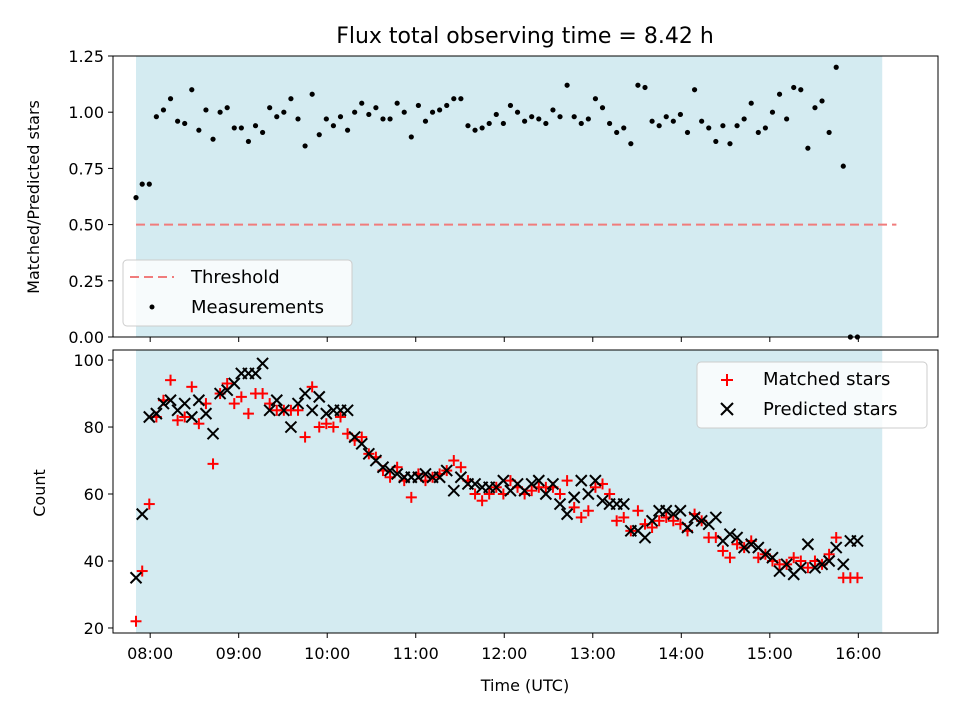 This screenshot has width=960, height=720. What do you see at coordinates (90, 197) in the screenshot?
I see `top-y-ticks: 0.00 0.25 0.50 0.75 1.00 1.25` at bounding box center [90, 197].